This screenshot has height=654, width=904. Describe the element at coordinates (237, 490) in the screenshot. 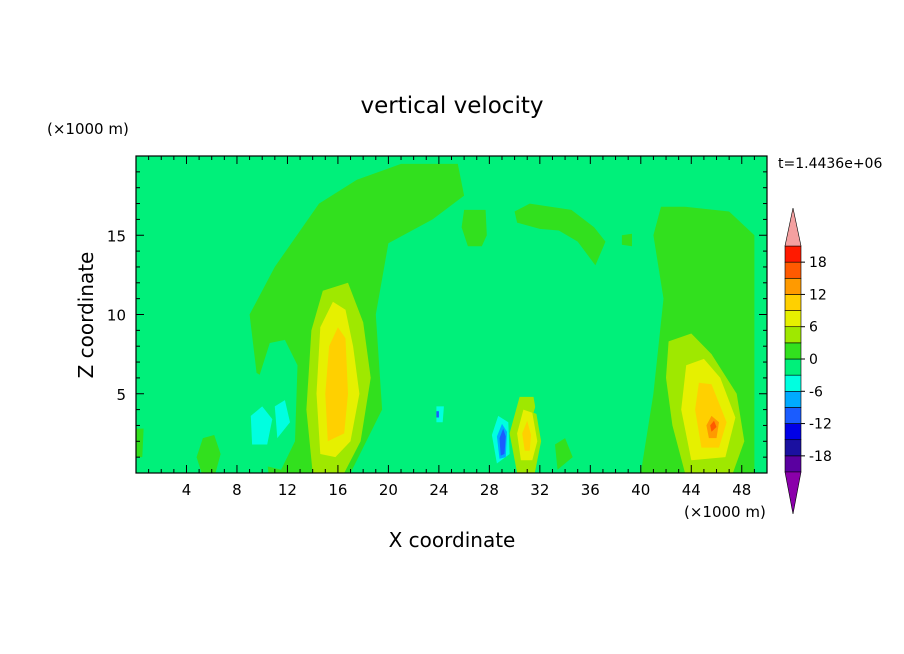

I see `x-tick-label: 8` at that location.